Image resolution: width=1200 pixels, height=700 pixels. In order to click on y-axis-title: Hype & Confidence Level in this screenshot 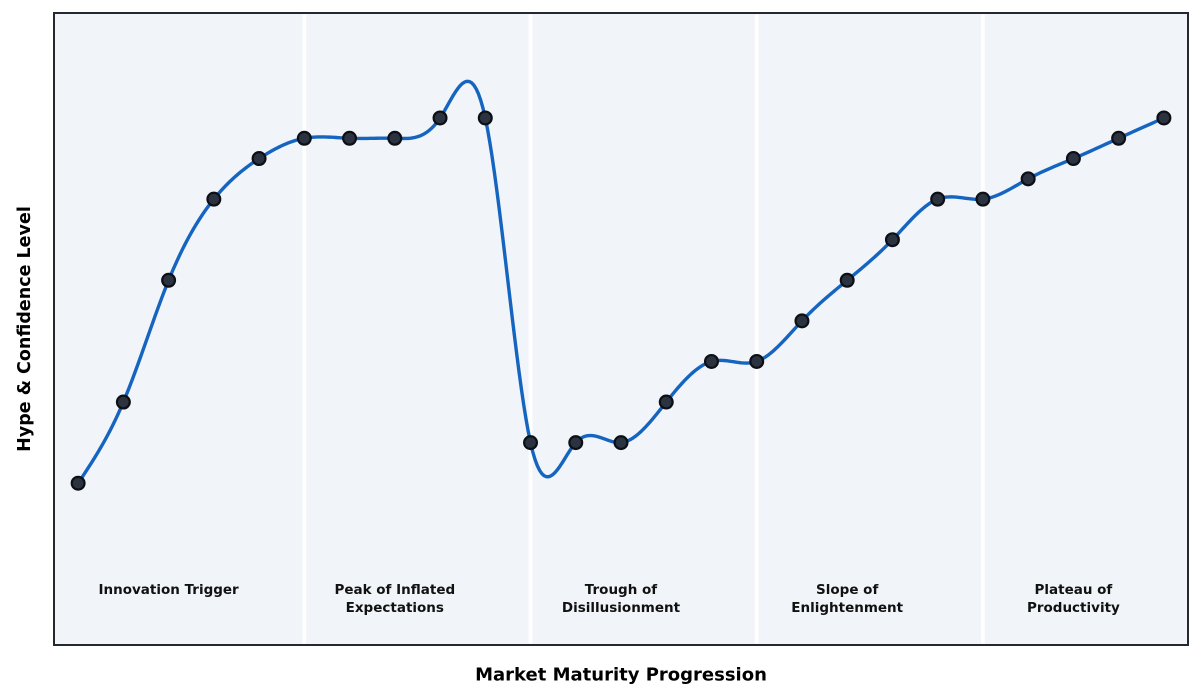, I will do `click(25, 329)`.